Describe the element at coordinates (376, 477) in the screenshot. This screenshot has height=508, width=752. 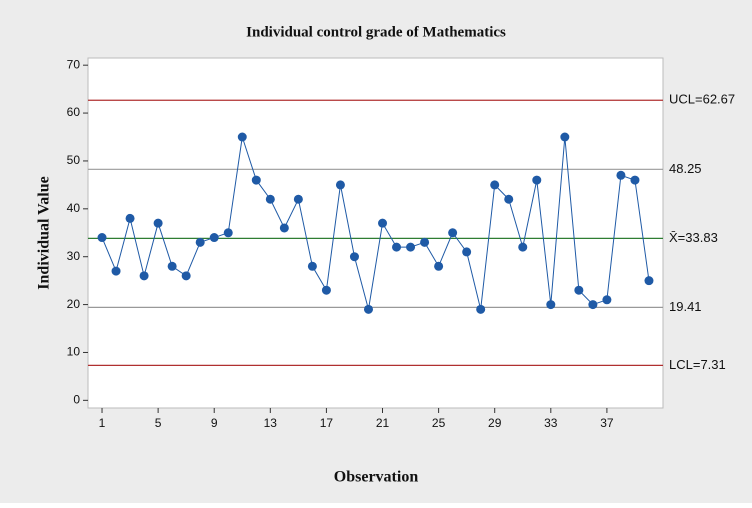
I see `x-axis-label: Observation` at that location.